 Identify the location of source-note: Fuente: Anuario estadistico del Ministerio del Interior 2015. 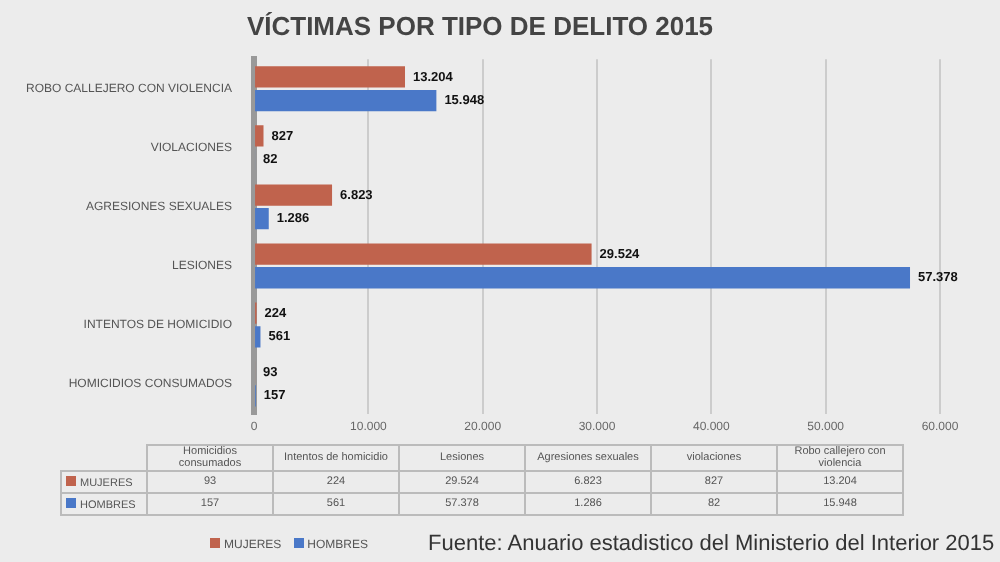
(711, 544).